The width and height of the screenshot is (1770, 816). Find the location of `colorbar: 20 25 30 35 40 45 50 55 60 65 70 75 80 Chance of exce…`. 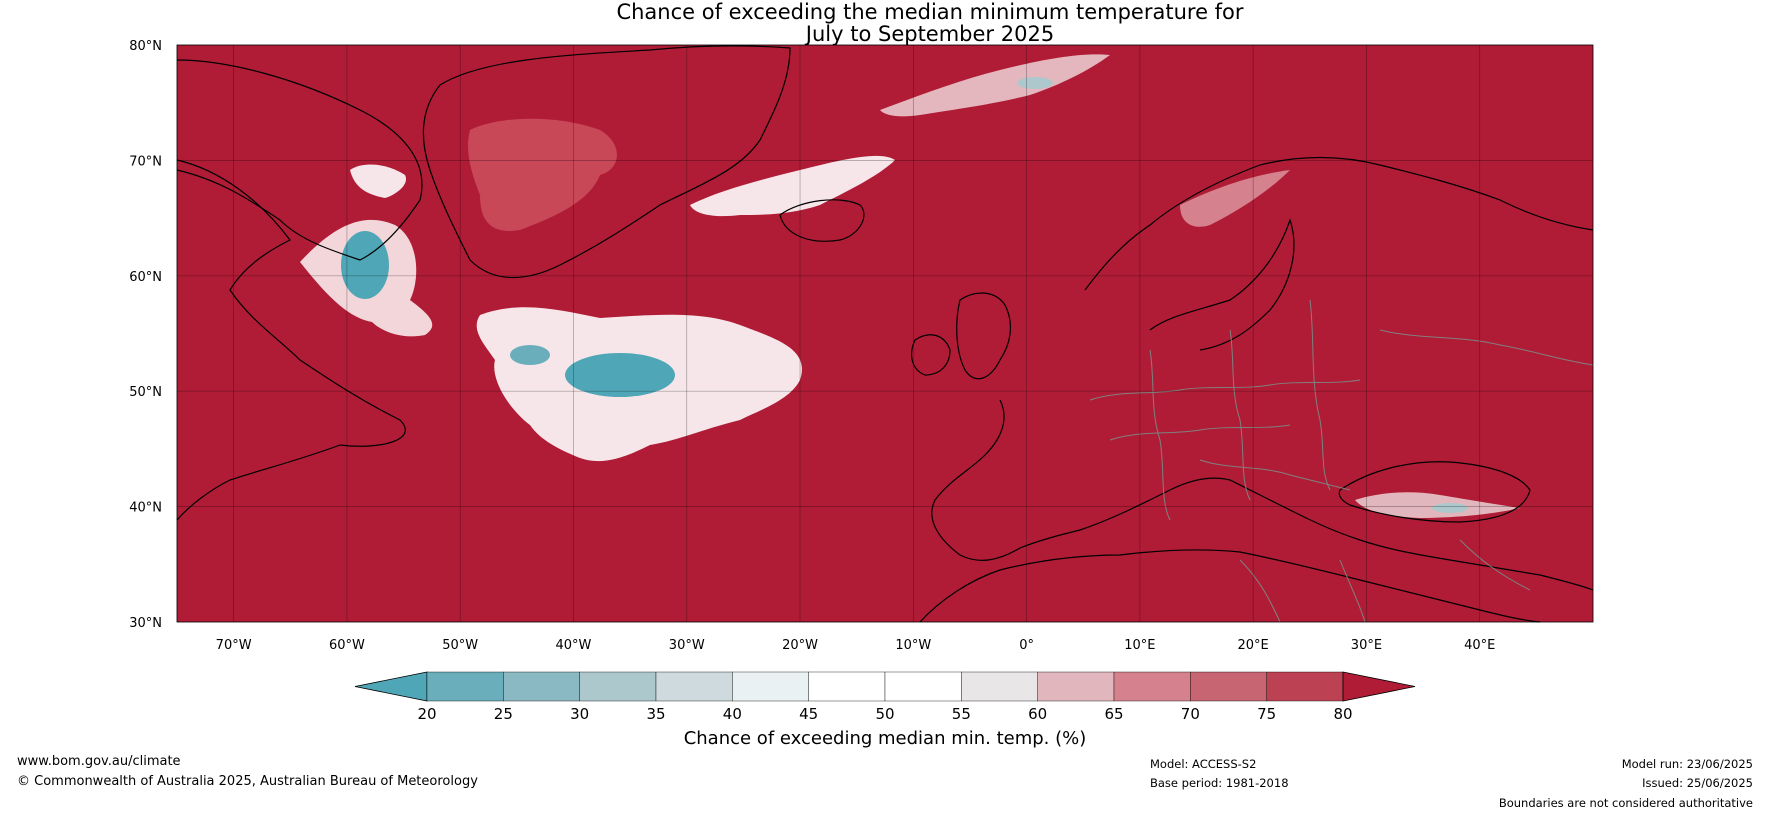

colorbar: 20 25 30 35 40 45 50 55 60 65 70 75 80 Chance of exce… is located at coordinates (885, 710).